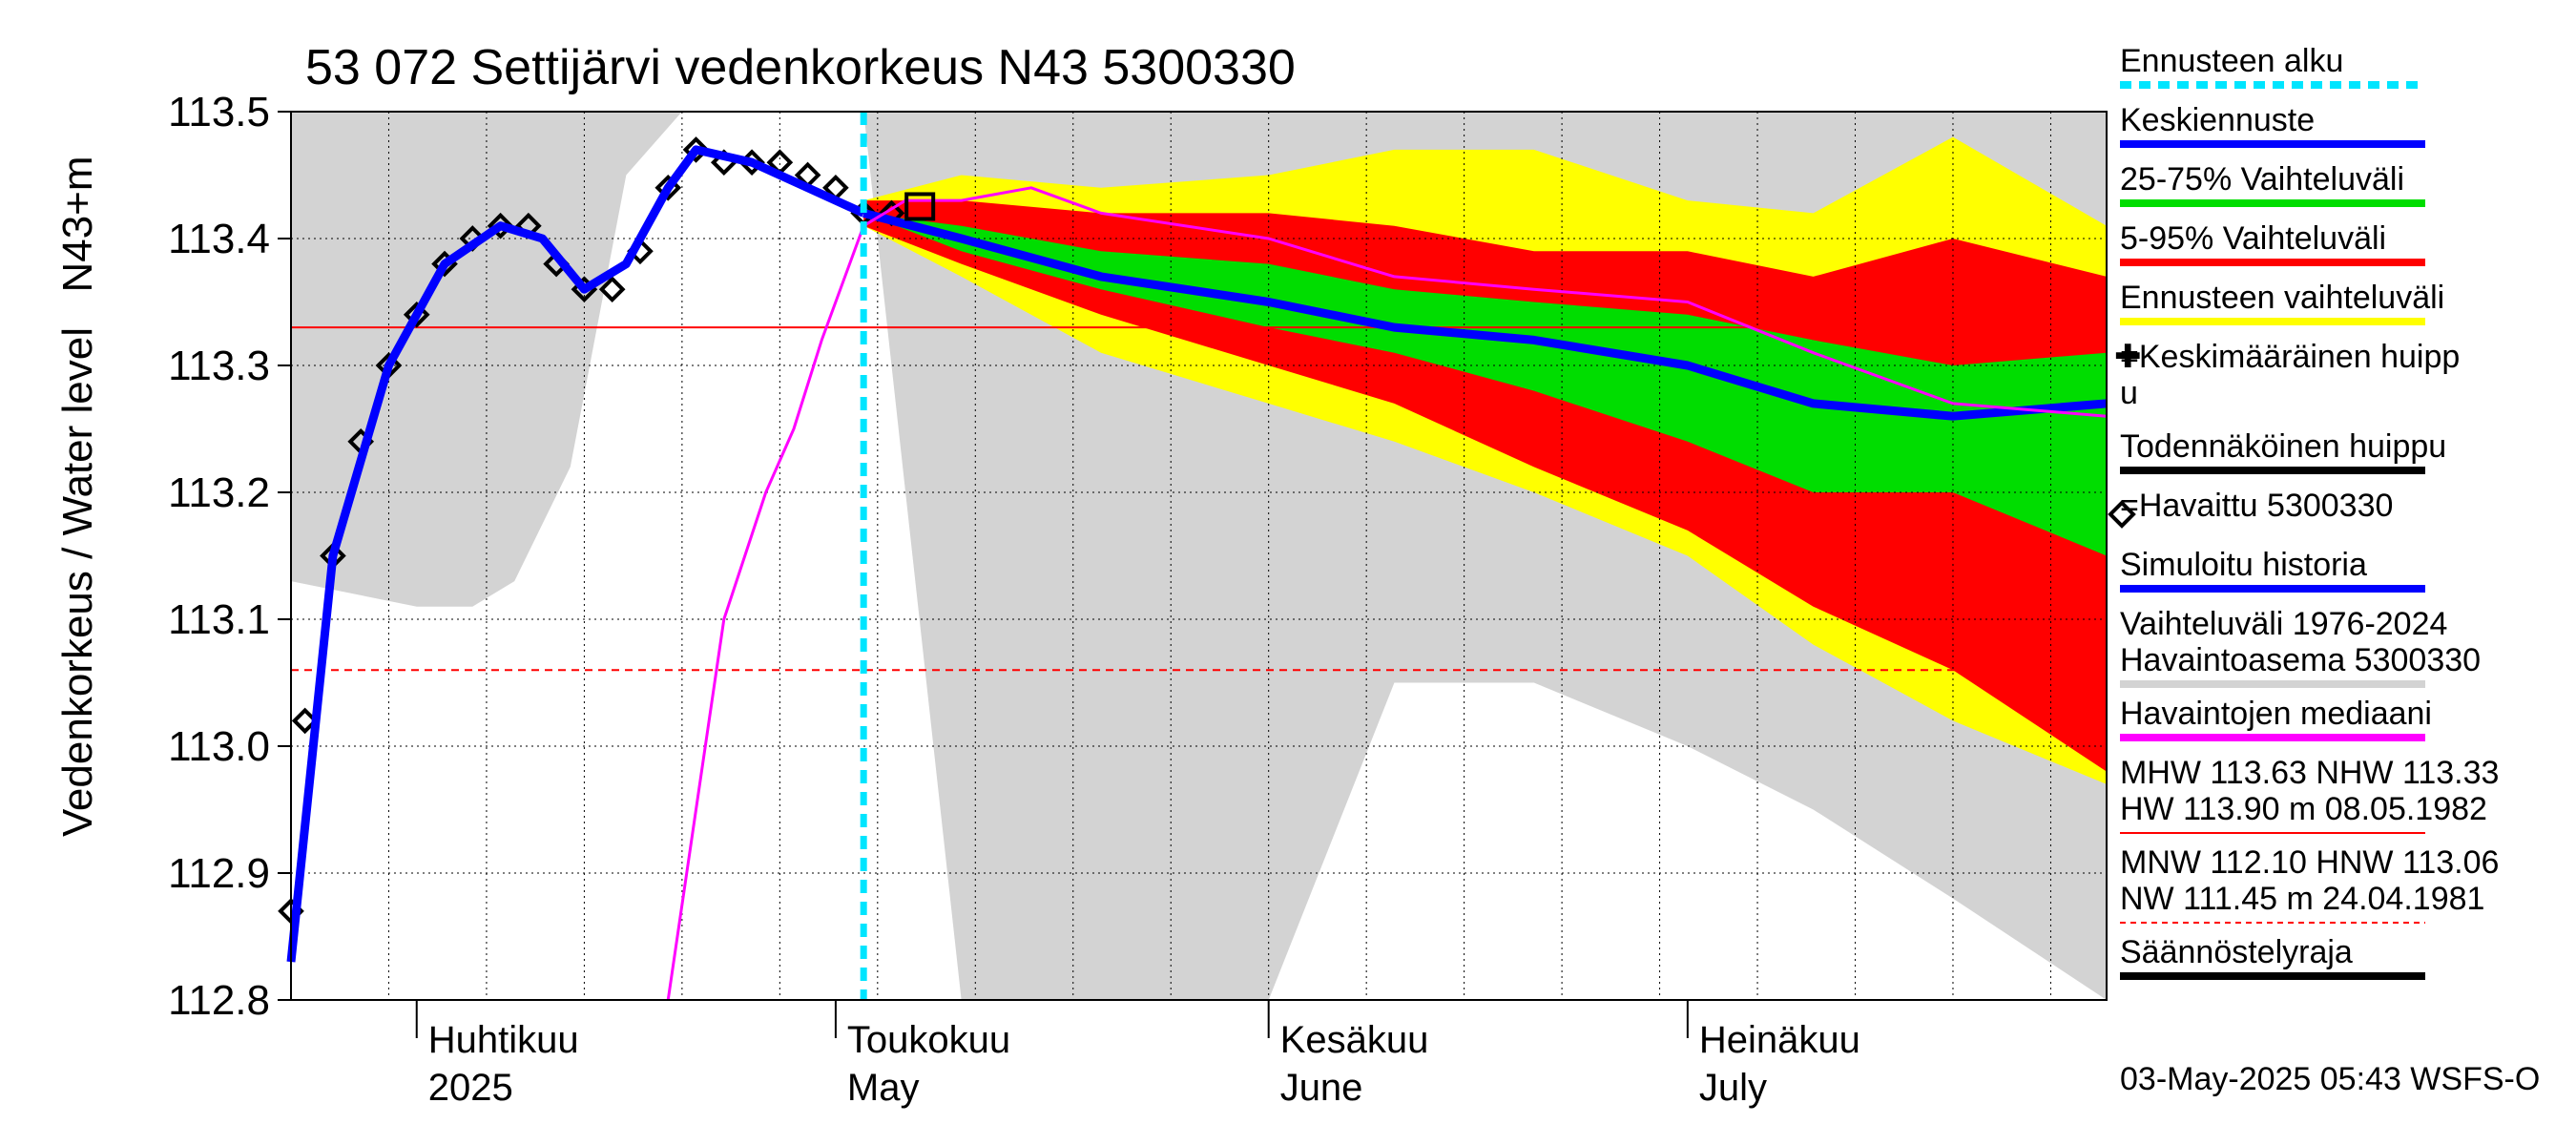 The width and height of the screenshot is (2576, 1145). I want to click on y-tick-label: 113.3, so click(219, 366).